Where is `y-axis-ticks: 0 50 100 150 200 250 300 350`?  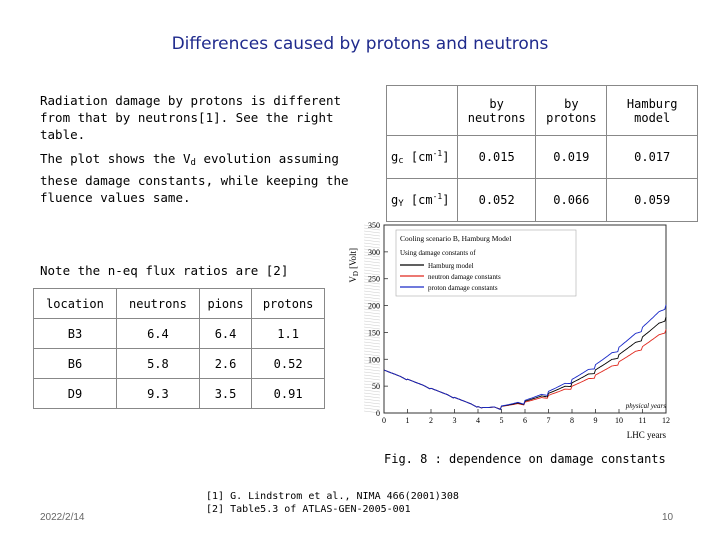
y-axis-ticks: 0 50 100 150 200 250 300 350 is located at coordinates (378, 319).